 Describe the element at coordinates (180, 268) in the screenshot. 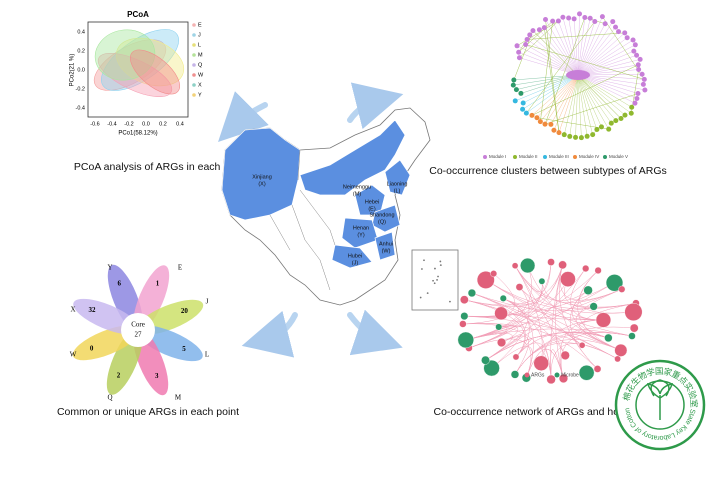

I see `petal-name: E` at that location.